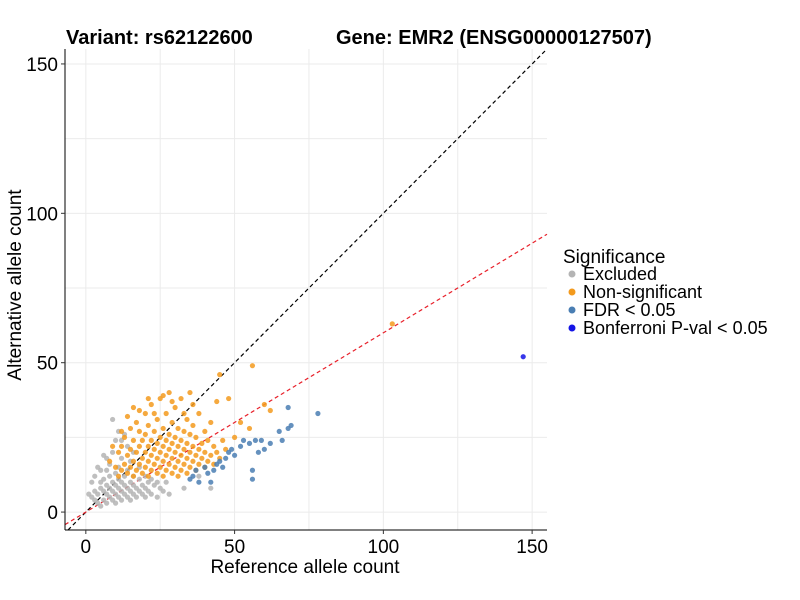 Image resolution: width=800 pixels, height=600 pixels. I want to click on y-tick-label: 50, so click(47, 364).